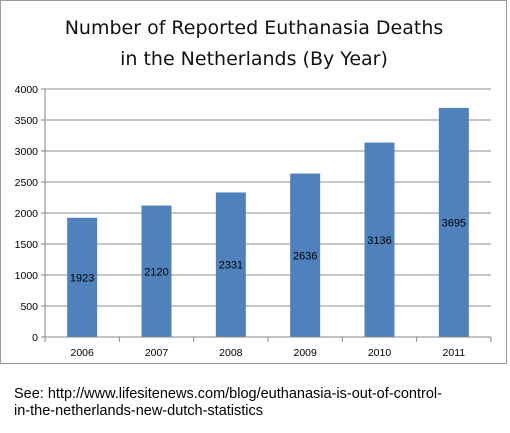  I want to click on x-tick-label: 2010, so click(380, 353).